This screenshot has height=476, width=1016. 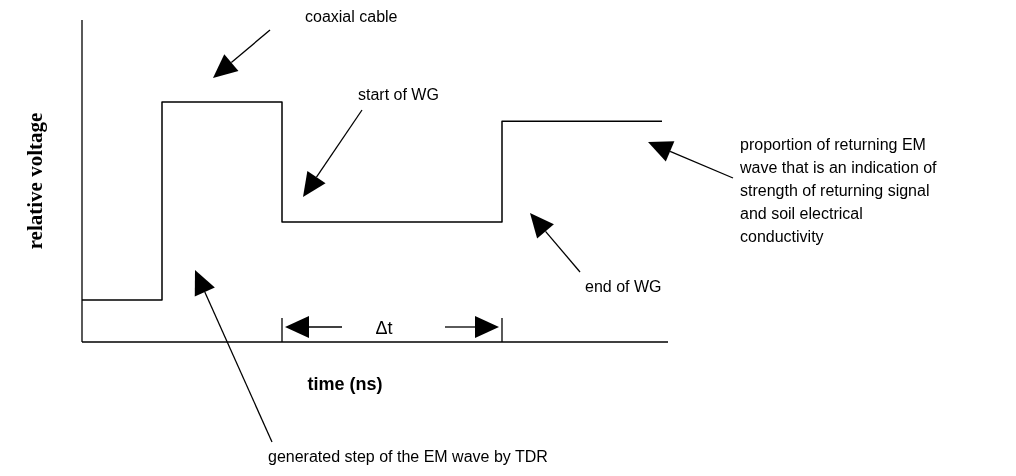 What do you see at coordinates (345, 384) in the screenshot?
I see `x-axis-title: time (ns)` at bounding box center [345, 384].